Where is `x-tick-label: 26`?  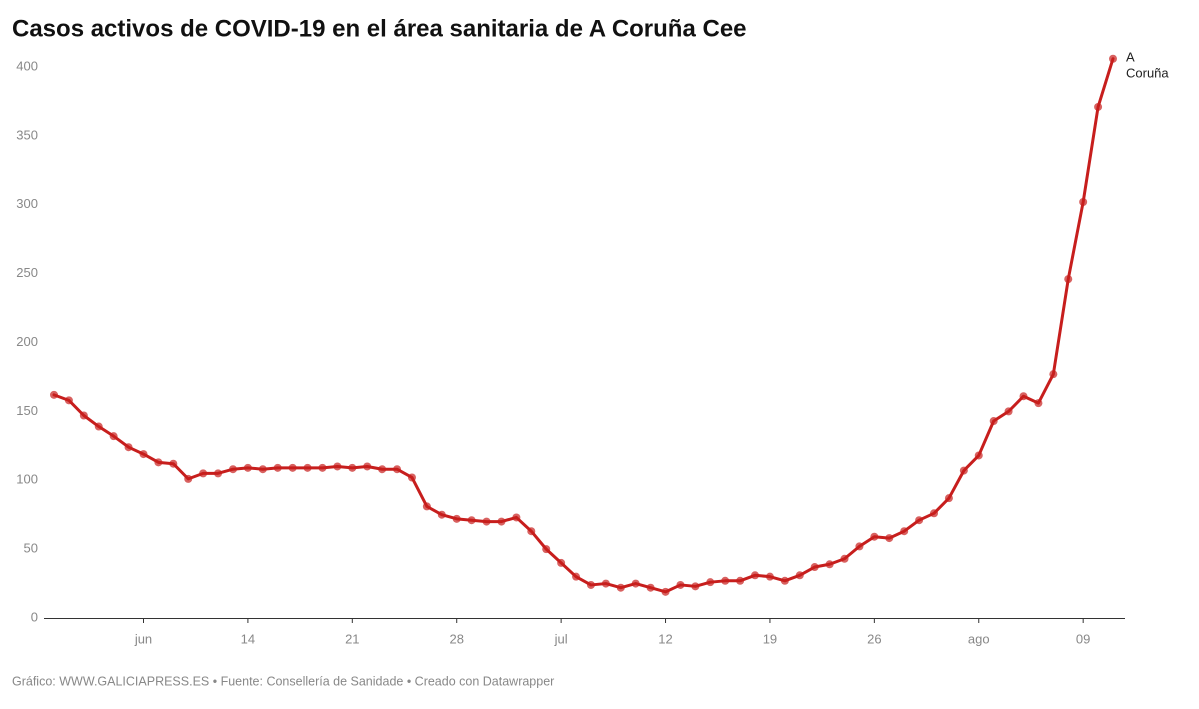
x-tick-label: 26 is located at coordinates (874, 638).